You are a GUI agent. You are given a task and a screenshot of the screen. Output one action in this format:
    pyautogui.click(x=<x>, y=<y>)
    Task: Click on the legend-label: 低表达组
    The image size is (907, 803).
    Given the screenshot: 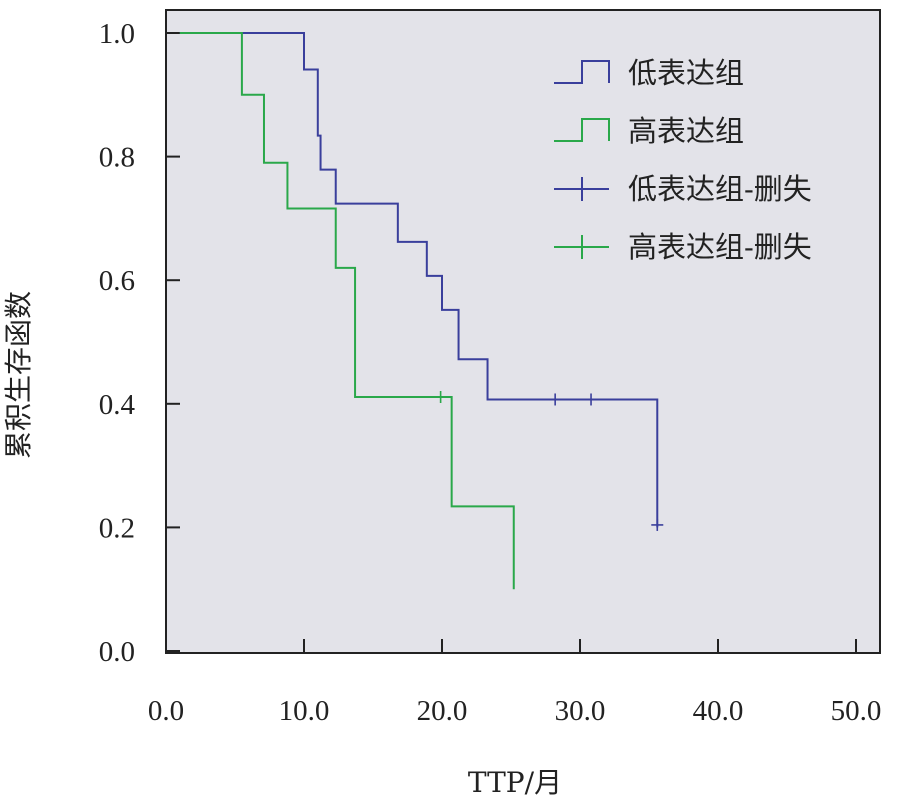 What is the action you would take?
    pyautogui.click(x=686, y=73)
    